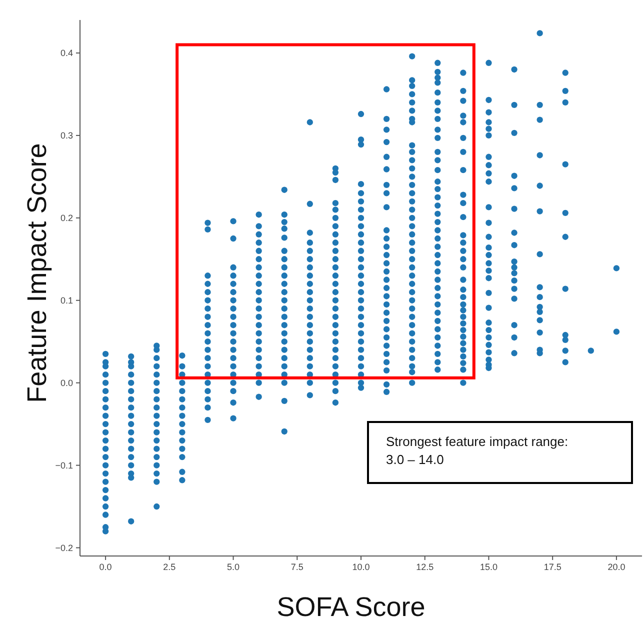 The image size is (643, 625). What do you see at coordinates (233, 567) in the screenshot?
I see `x-tick-label: 5.0` at bounding box center [233, 567].